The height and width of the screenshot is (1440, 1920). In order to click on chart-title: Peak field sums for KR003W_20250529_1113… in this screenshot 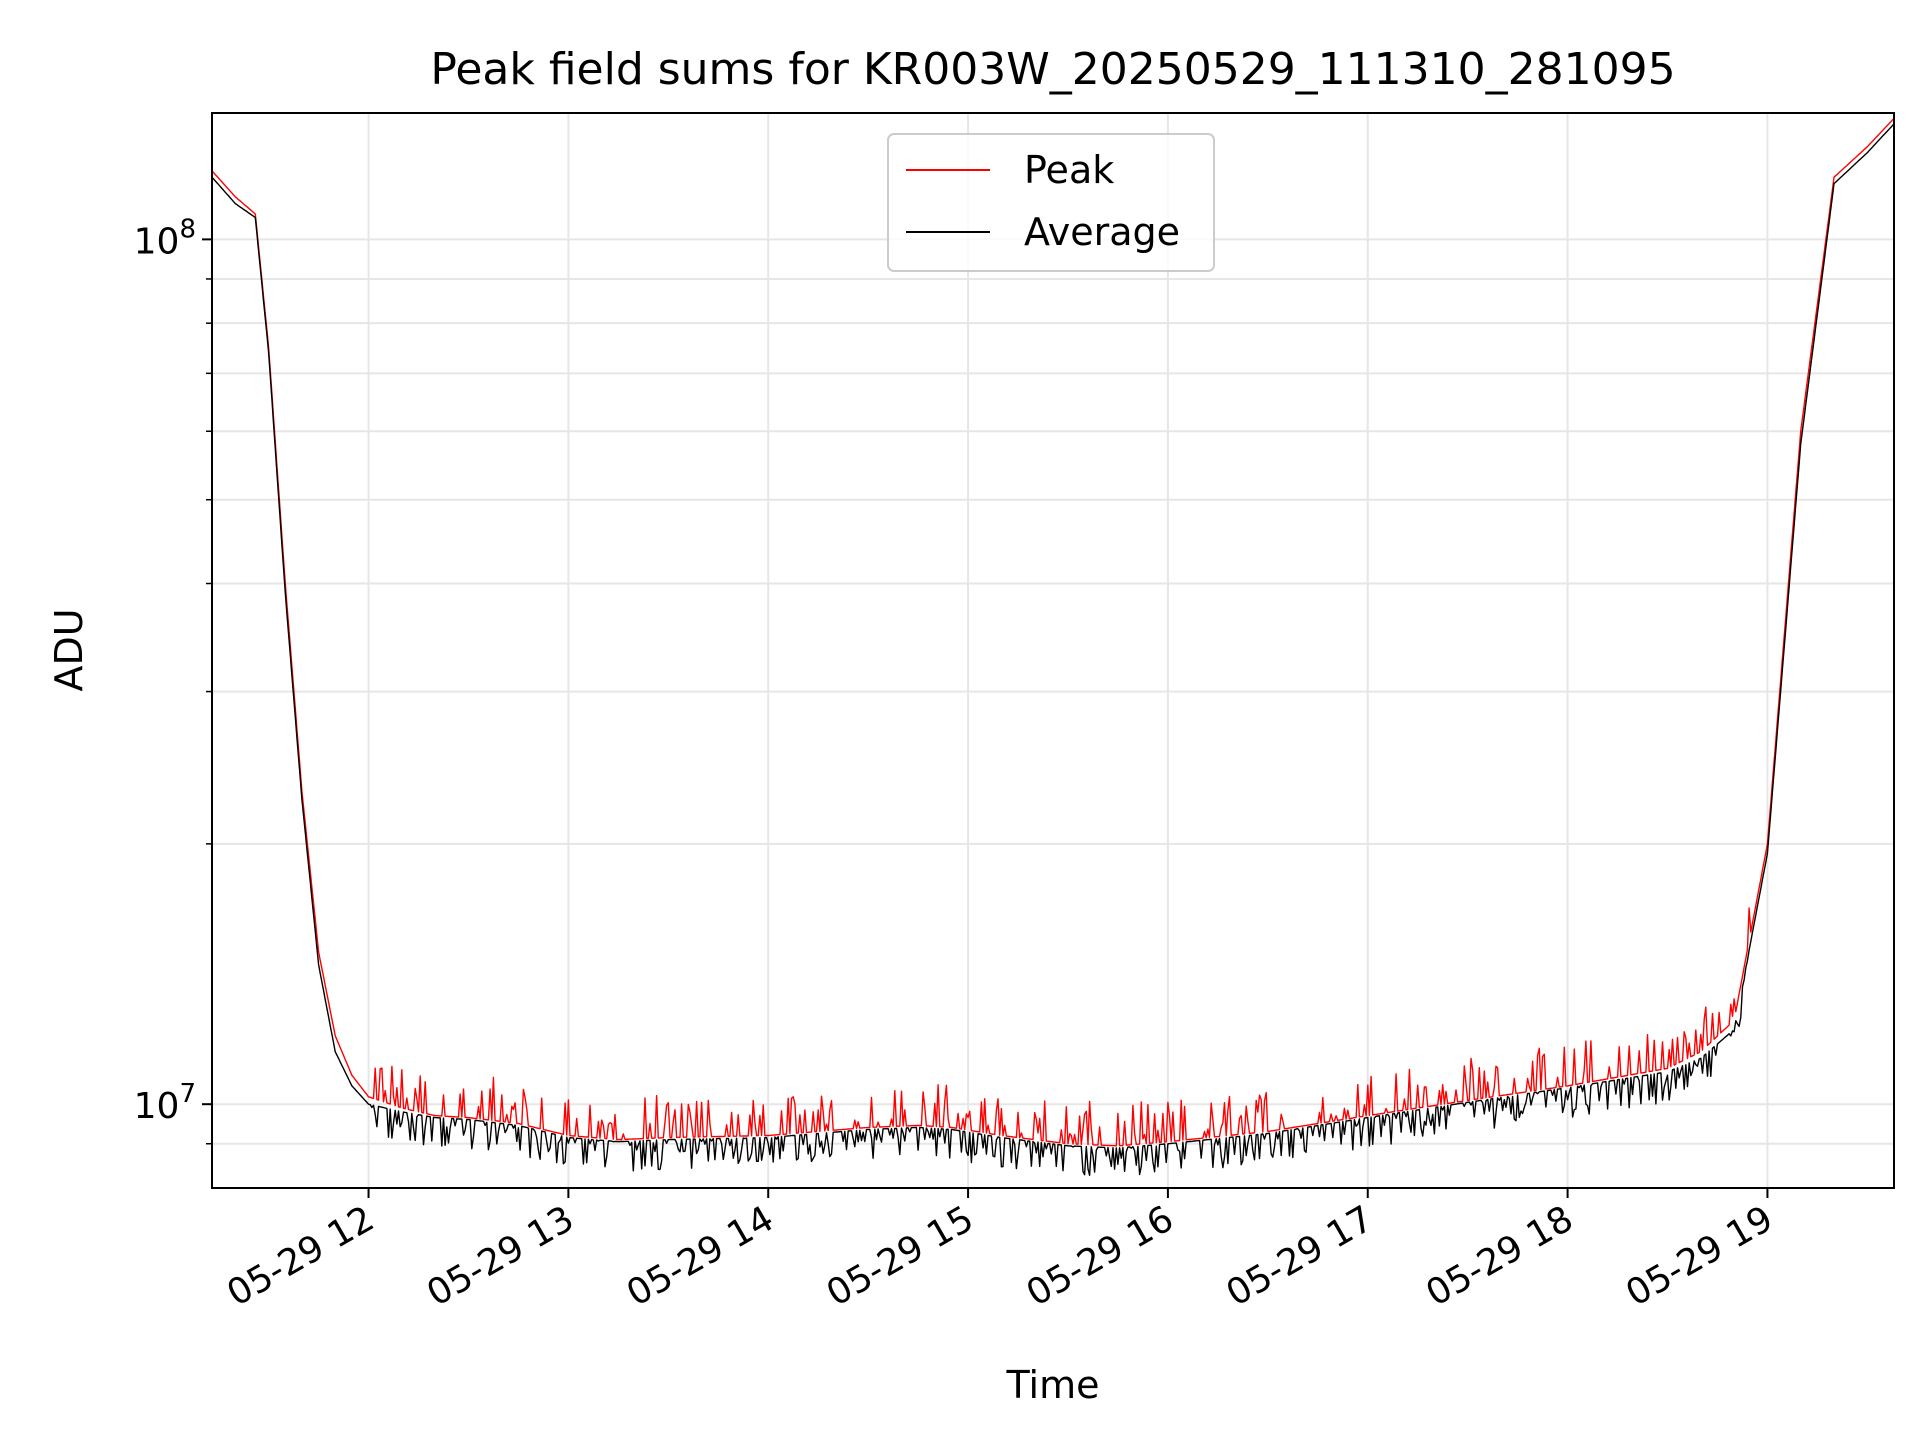, I will do `click(1052, 69)`.